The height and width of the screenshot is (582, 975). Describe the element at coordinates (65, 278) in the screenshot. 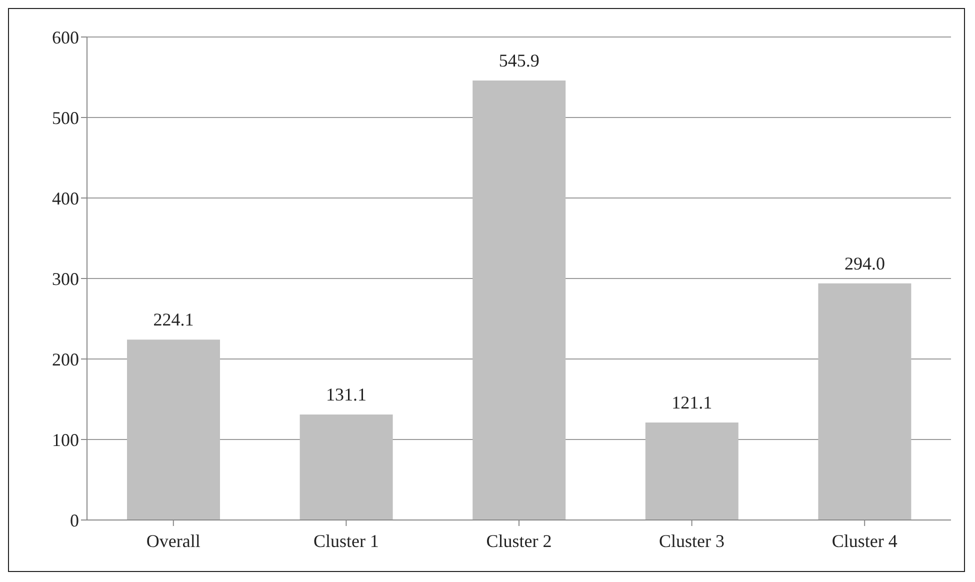

I see `y-tick-label: 300` at that location.